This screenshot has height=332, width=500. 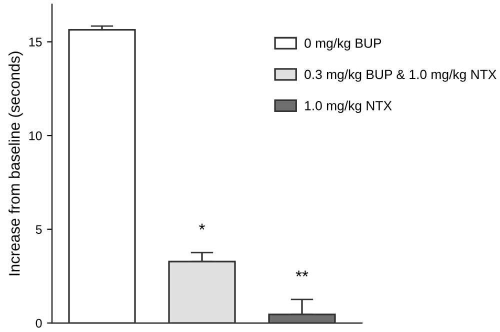 I want to click on y-tick-label: 10, so click(x=35, y=135).